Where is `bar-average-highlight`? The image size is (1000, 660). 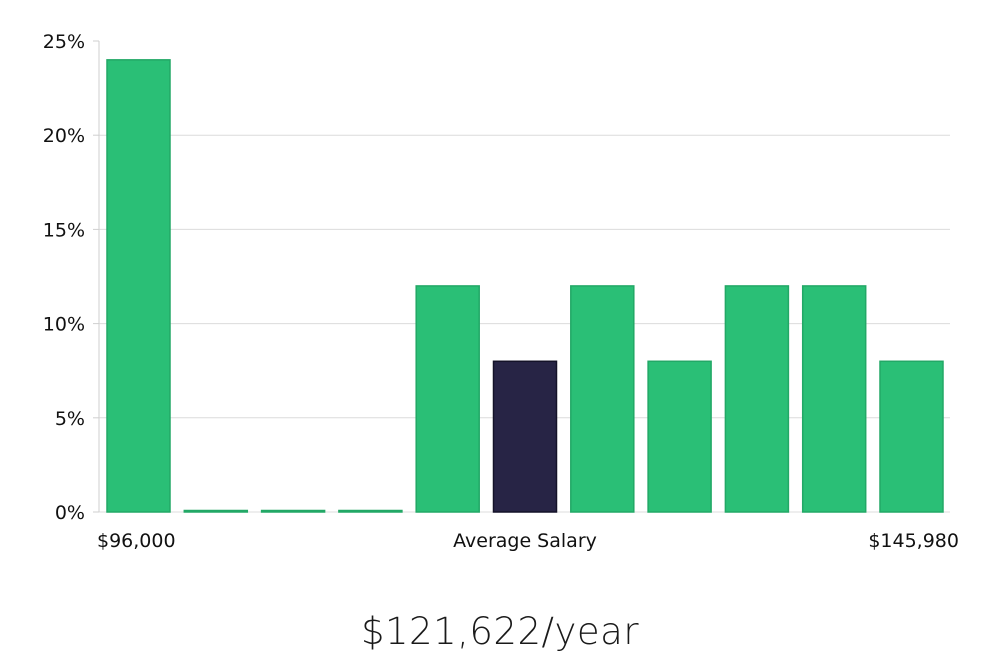 bar-average-highlight is located at coordinates (525, 436).